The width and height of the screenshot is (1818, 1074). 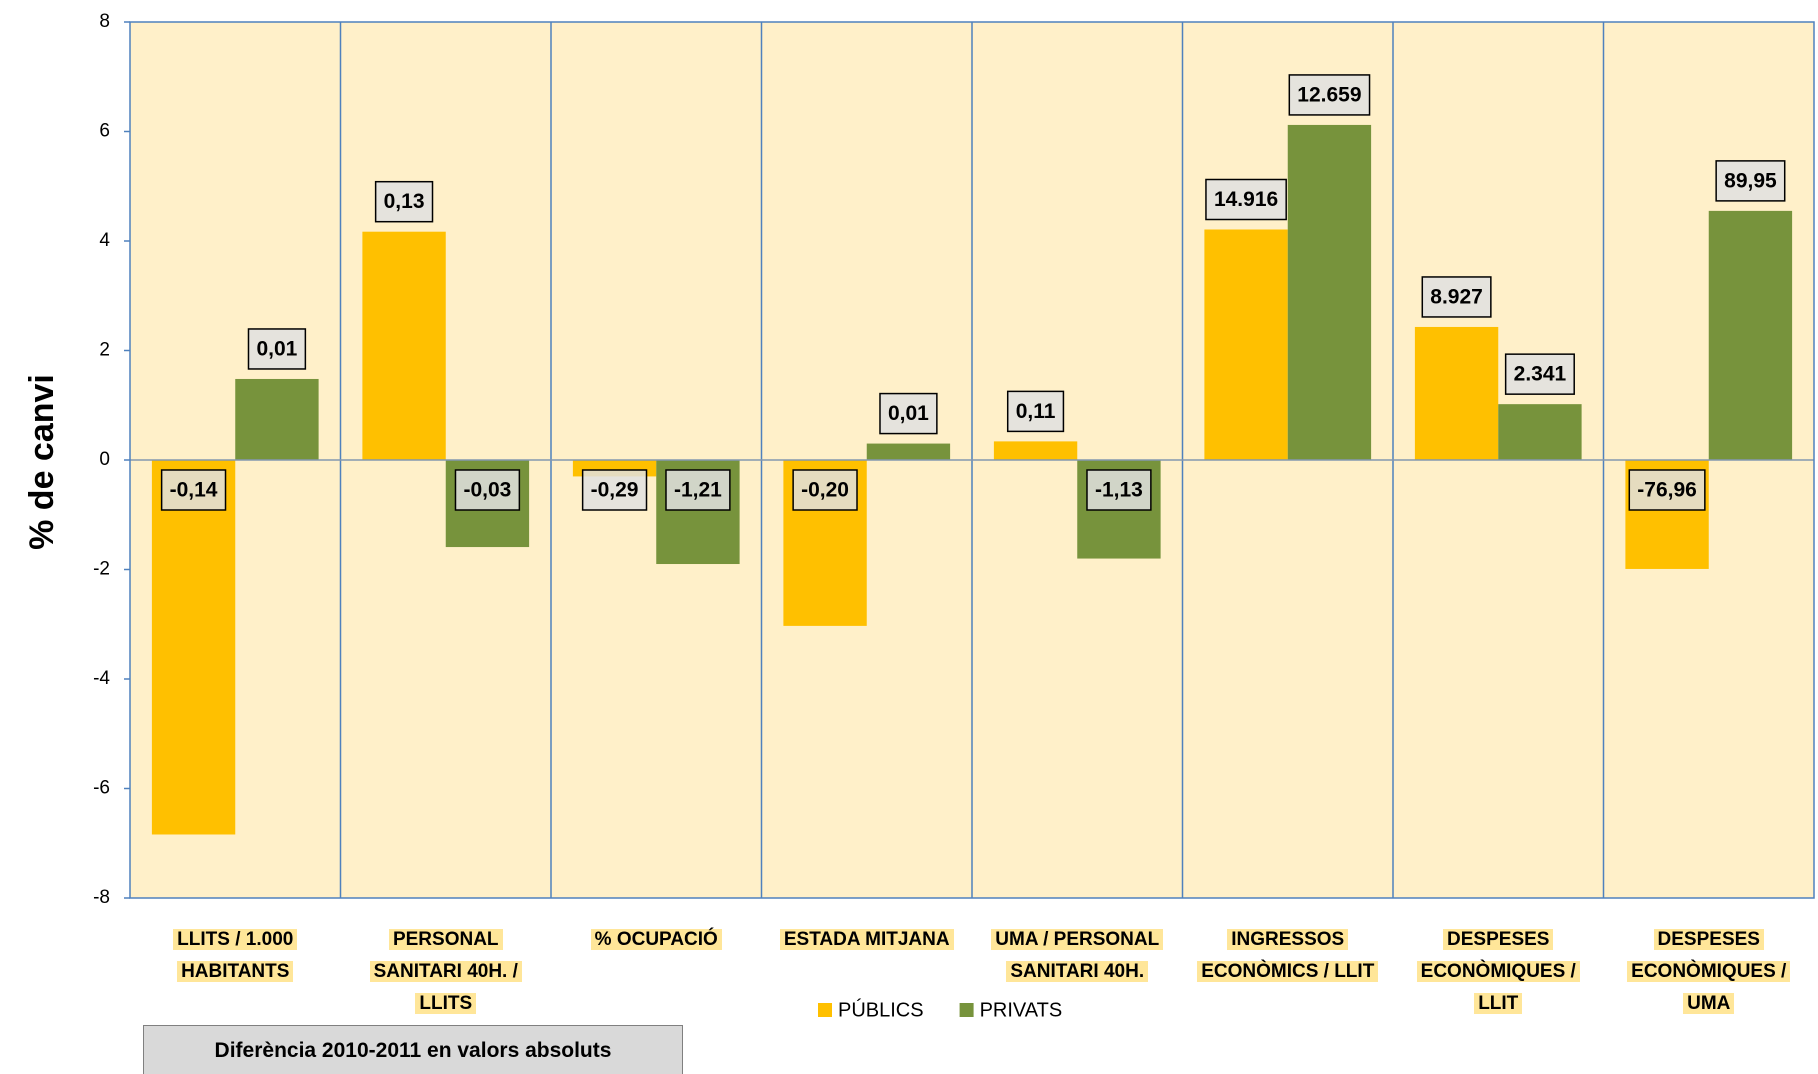 I want to click on difference-label: -0,29, so click(x=614, y=490).